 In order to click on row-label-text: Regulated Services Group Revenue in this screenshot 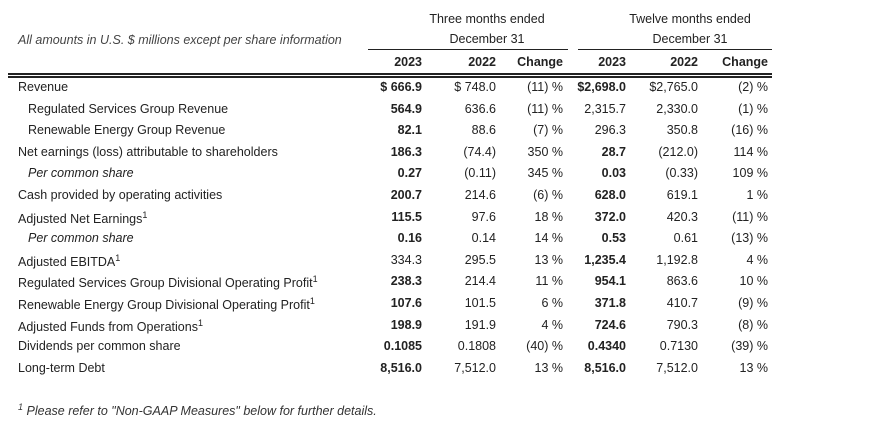, I will do `click(128, 108)`.